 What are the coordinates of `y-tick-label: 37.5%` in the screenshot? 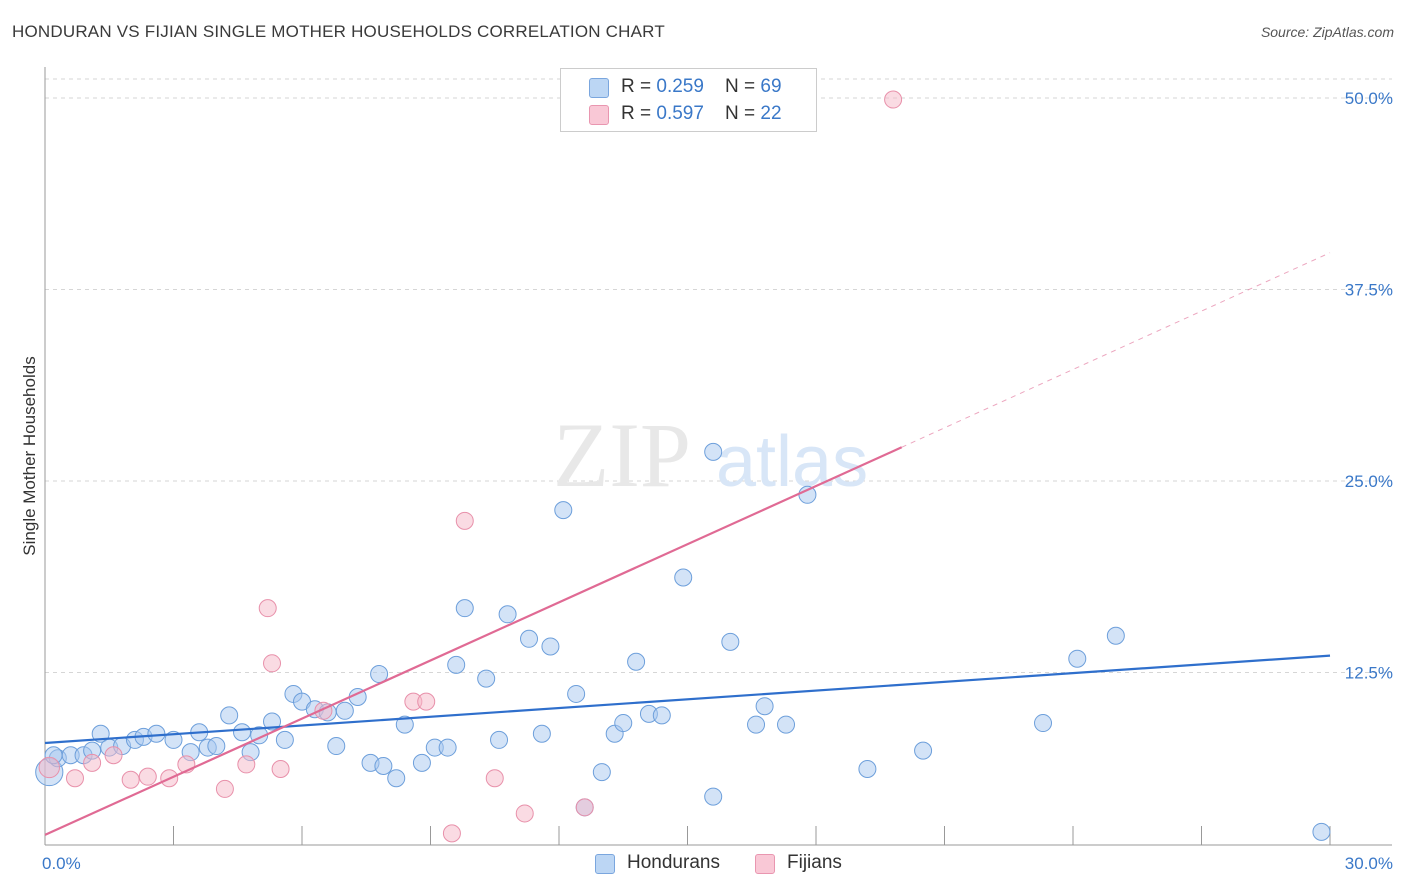 It's located at (1369, 290).